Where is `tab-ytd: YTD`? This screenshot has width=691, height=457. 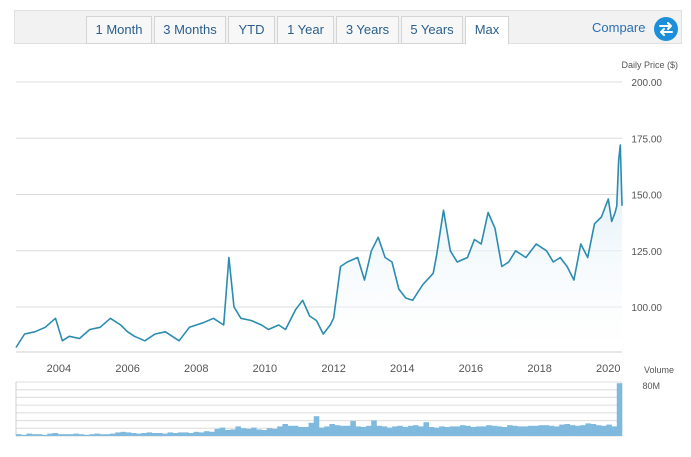
tab-ytd: YTD is located at coordinates (251, 30).